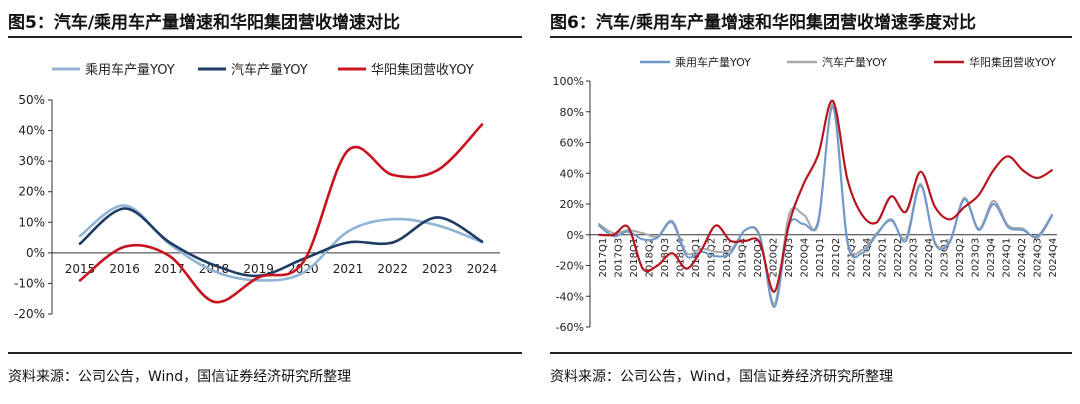 The height and width of the screenshot is (404, 1080). What do you see at coordinates (80, 269) in the screenshot?
I see `x-tick-label: 2015` at bounding box center [80, 269].